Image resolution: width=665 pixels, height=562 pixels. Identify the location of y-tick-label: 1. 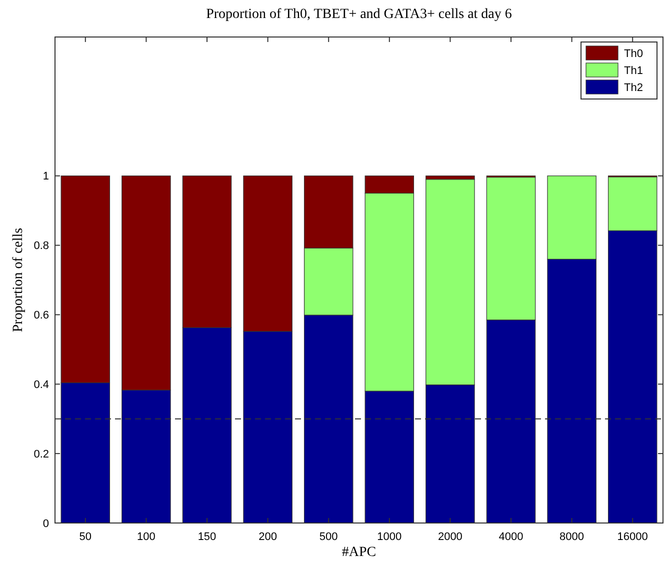
(45, 176).